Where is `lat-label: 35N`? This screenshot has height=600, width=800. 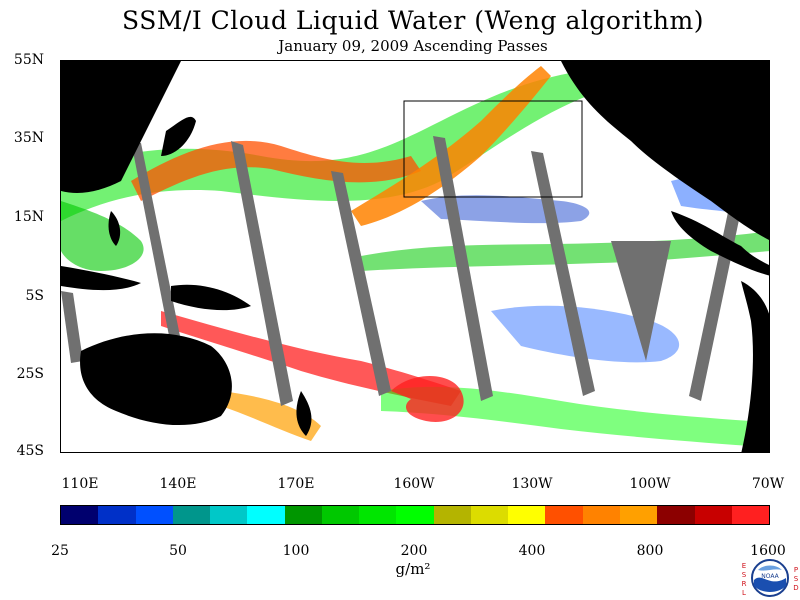 lat-label: 35N is located at coordinates (28, 138).